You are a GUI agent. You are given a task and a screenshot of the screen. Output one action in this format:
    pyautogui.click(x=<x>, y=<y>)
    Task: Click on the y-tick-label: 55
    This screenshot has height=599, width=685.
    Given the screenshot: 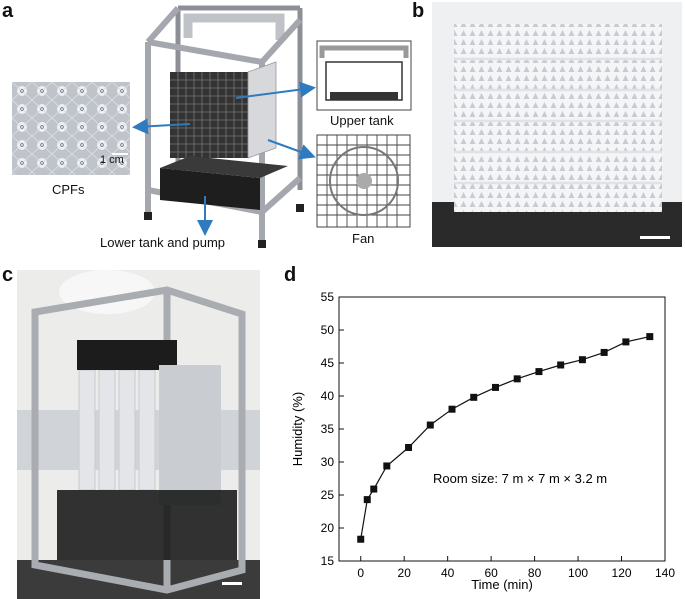 What is the action you would take?
    pyautogui.click(x=328, y=297)
    